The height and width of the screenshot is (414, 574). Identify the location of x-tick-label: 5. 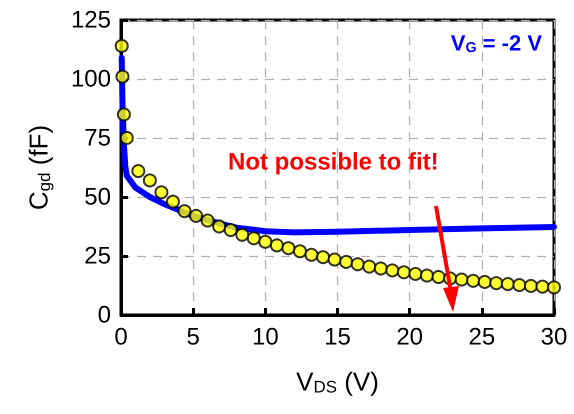
(193, 337).